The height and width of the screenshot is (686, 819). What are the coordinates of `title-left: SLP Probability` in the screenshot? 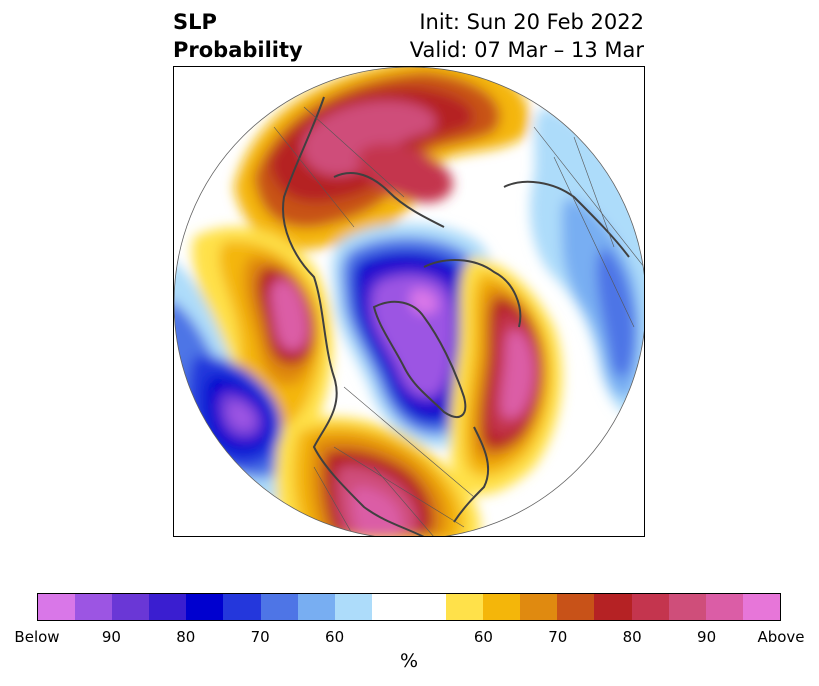 It's located at (238, 36).